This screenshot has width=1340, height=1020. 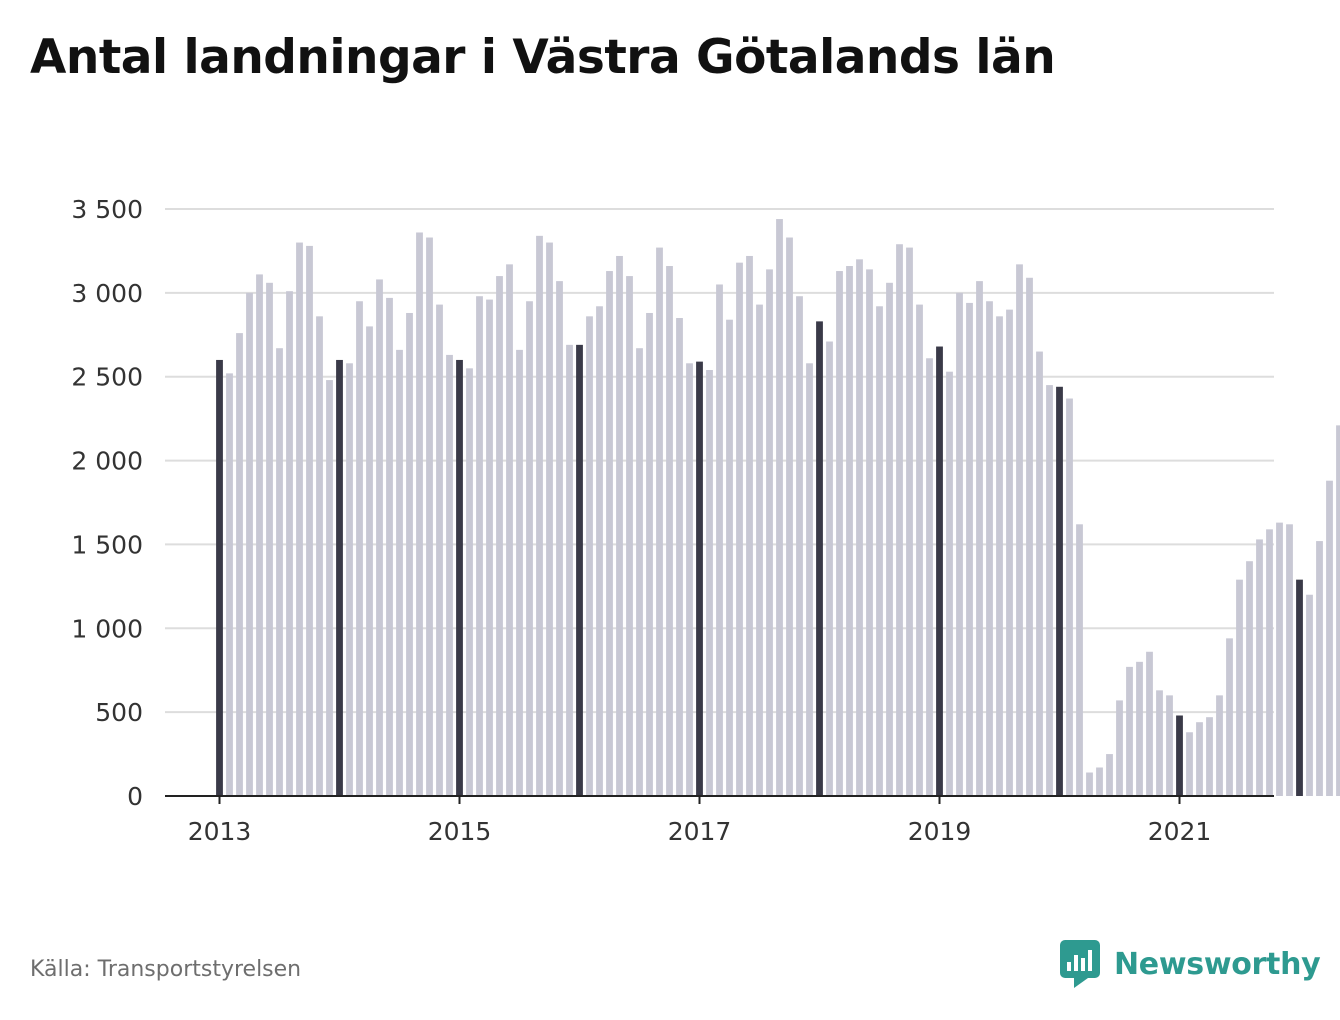 What do you see at coordinates (460, 831) in the screenshot?
I see `x-tick-label: 2015` at bounding box center [460, 831].